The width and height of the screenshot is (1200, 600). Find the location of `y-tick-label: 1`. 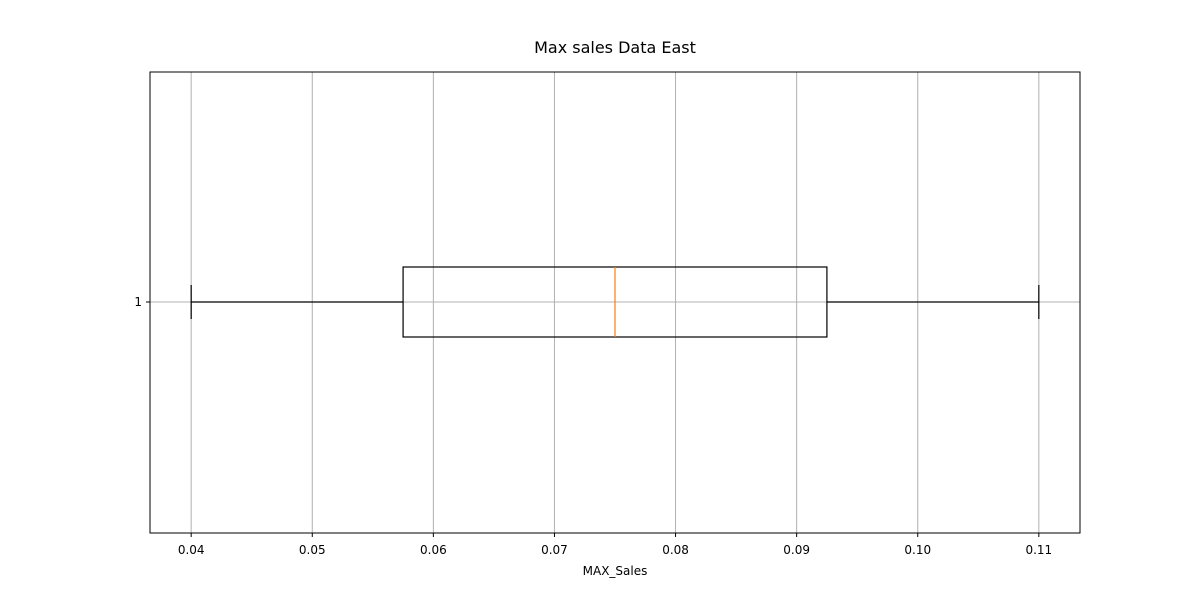

y-tick-label: 1 is located at coordinates (138, 302).